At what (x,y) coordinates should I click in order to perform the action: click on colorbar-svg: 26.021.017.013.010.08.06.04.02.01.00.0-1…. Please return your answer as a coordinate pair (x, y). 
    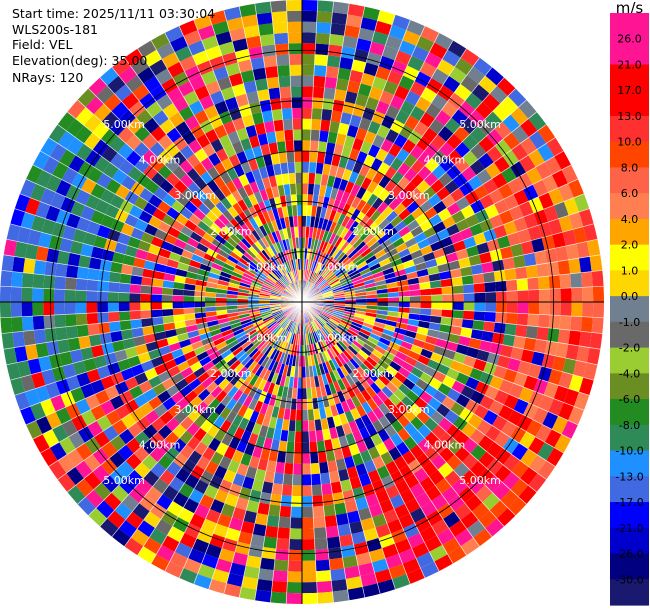
    Looking at the image, I should click on (629, 309).